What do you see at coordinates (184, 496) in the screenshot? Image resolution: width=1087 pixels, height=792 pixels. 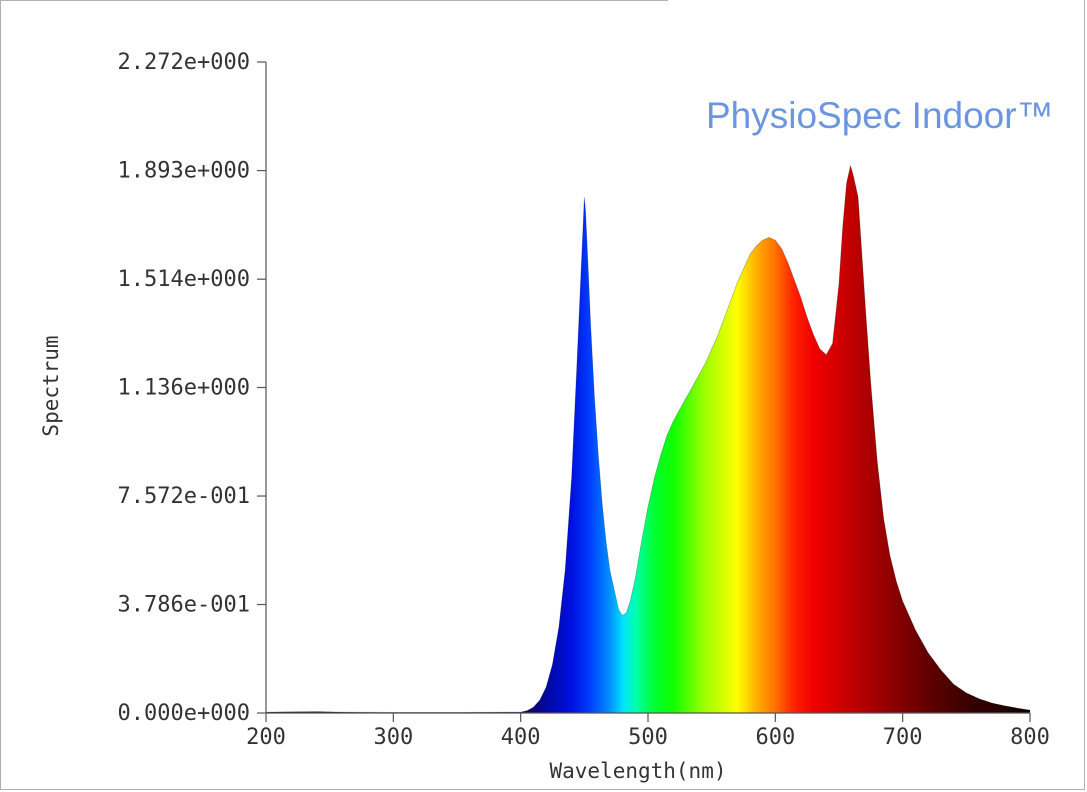 I see `y-tick-label: 7.572e-001` at bounding box center [184, 496].